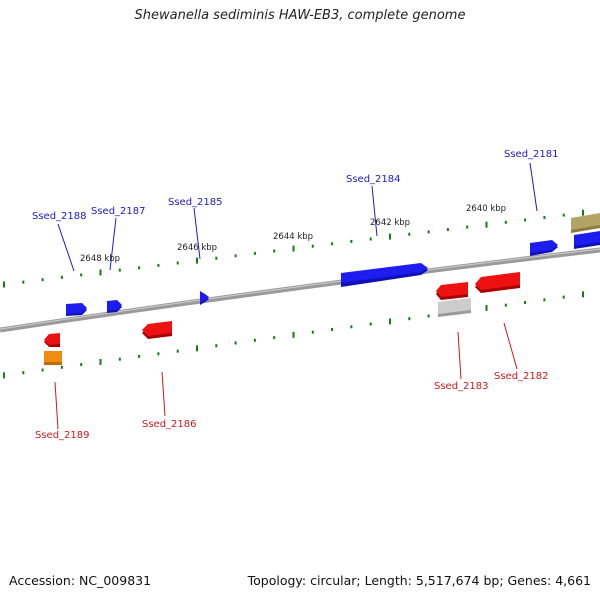 Image resolution: width=600 pixels, height=600 pixels. I want to click on gene-pseudo, so click(454, 307).